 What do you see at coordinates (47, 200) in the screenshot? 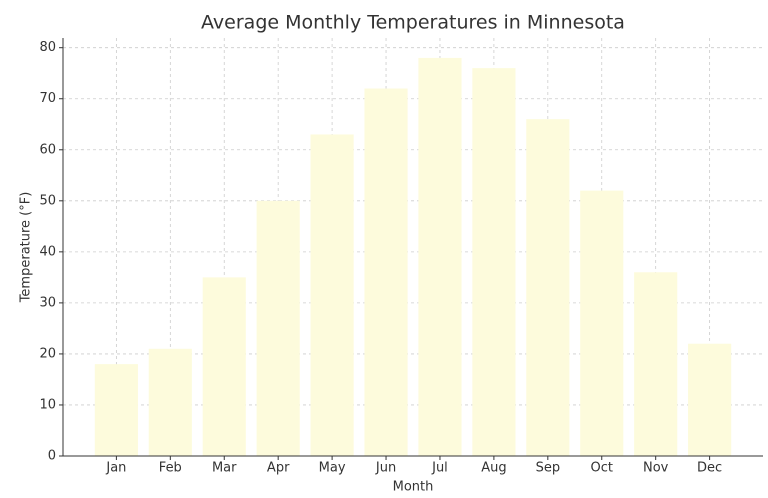
I see `y-tick-label: 50` at bounding box center [47, 200].